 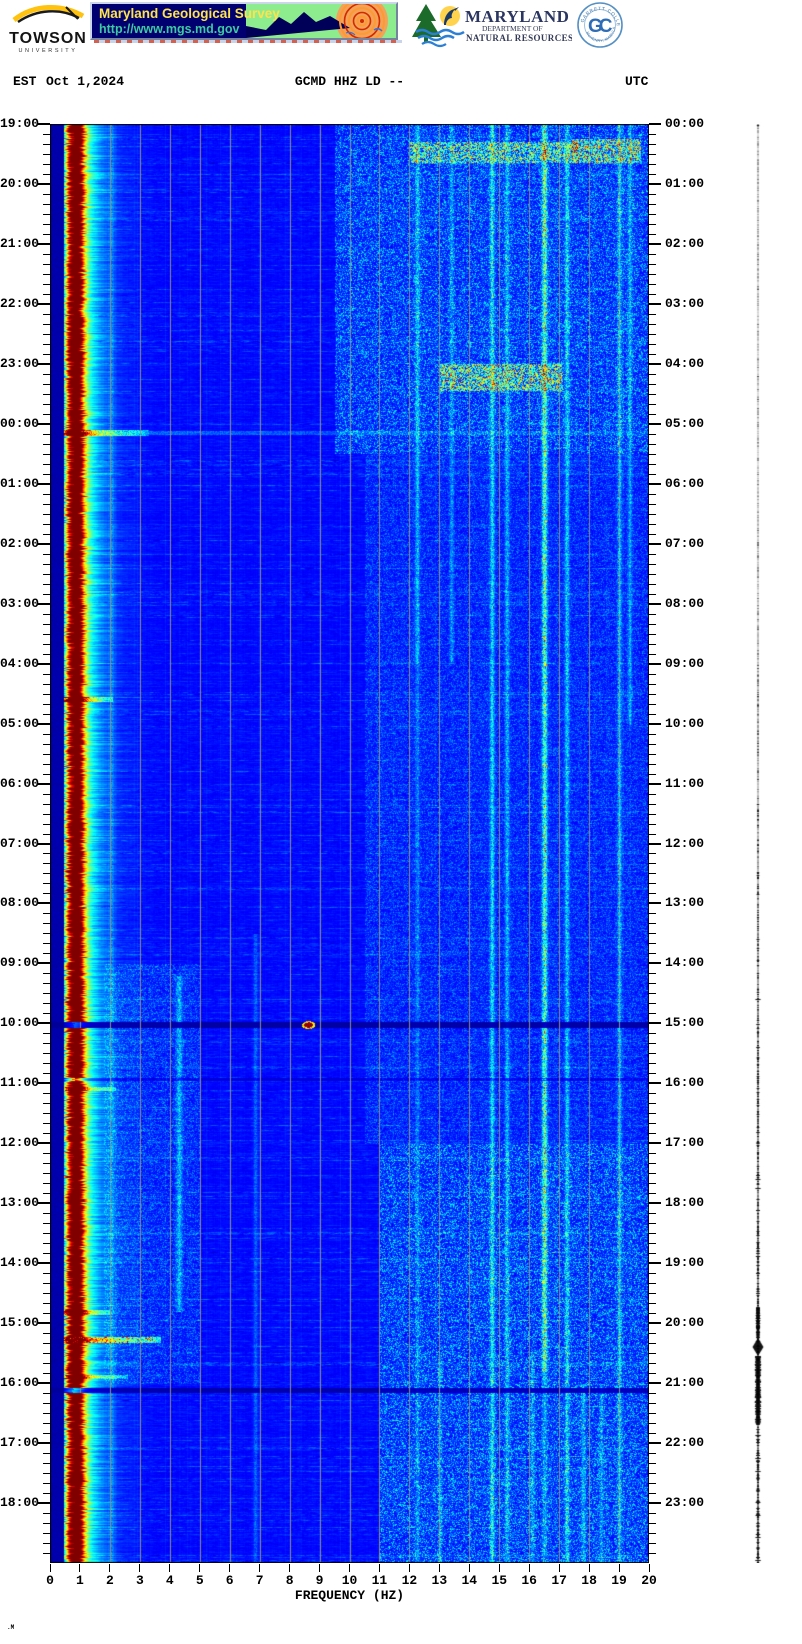 What do you see at coordinates (619, 1580) in the screenshot?
I see `freq-tick-label: 19` at bounding box center [619, 1580].